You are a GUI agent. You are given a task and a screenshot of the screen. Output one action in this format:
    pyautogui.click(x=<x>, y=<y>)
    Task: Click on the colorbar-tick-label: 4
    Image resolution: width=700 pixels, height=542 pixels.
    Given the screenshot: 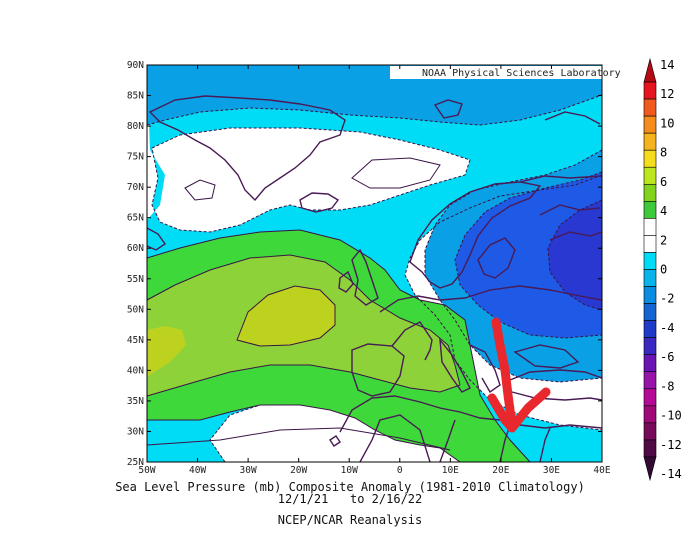 What is the action you would take?
    pyautogui.click(x=663, y=211)
    